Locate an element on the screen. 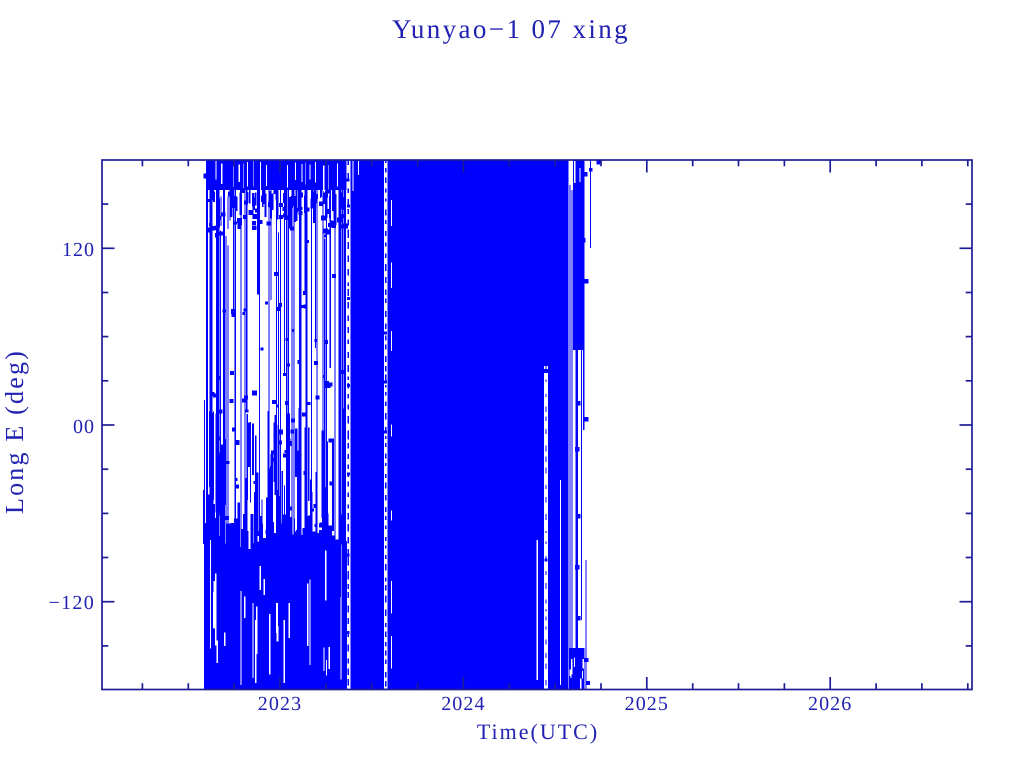 The image size is (1024, 768). svg-text: 2026 is located at coordinates (830, 704).